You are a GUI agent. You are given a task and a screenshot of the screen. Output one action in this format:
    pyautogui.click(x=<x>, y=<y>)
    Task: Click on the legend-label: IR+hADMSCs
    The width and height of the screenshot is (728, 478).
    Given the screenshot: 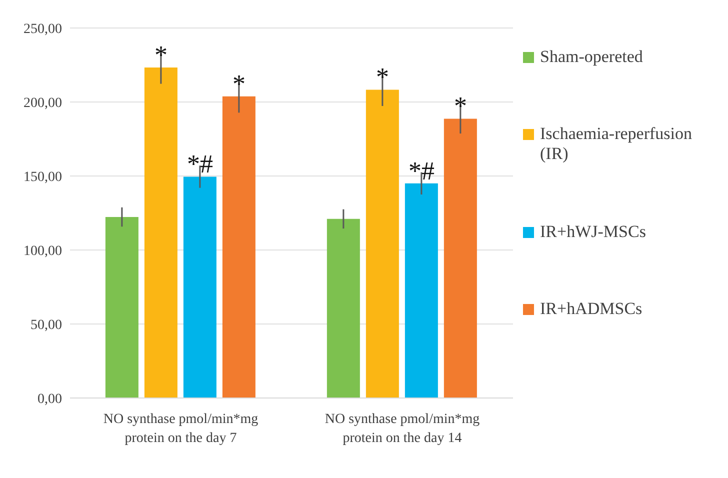 What is the action you would take?
    pyautogui.click(x=592, y=309)
    